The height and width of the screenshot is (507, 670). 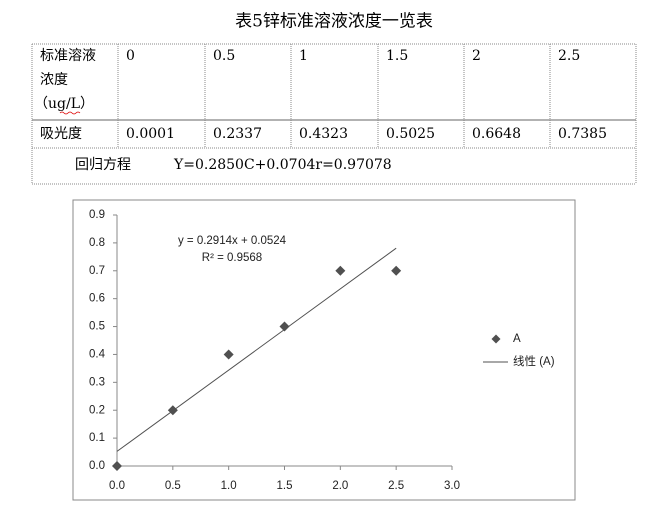 What do you see at coordinates (103, 164) in the screenshot?
I see `regression-label: 回归方程` at bounding box center [103, 164].